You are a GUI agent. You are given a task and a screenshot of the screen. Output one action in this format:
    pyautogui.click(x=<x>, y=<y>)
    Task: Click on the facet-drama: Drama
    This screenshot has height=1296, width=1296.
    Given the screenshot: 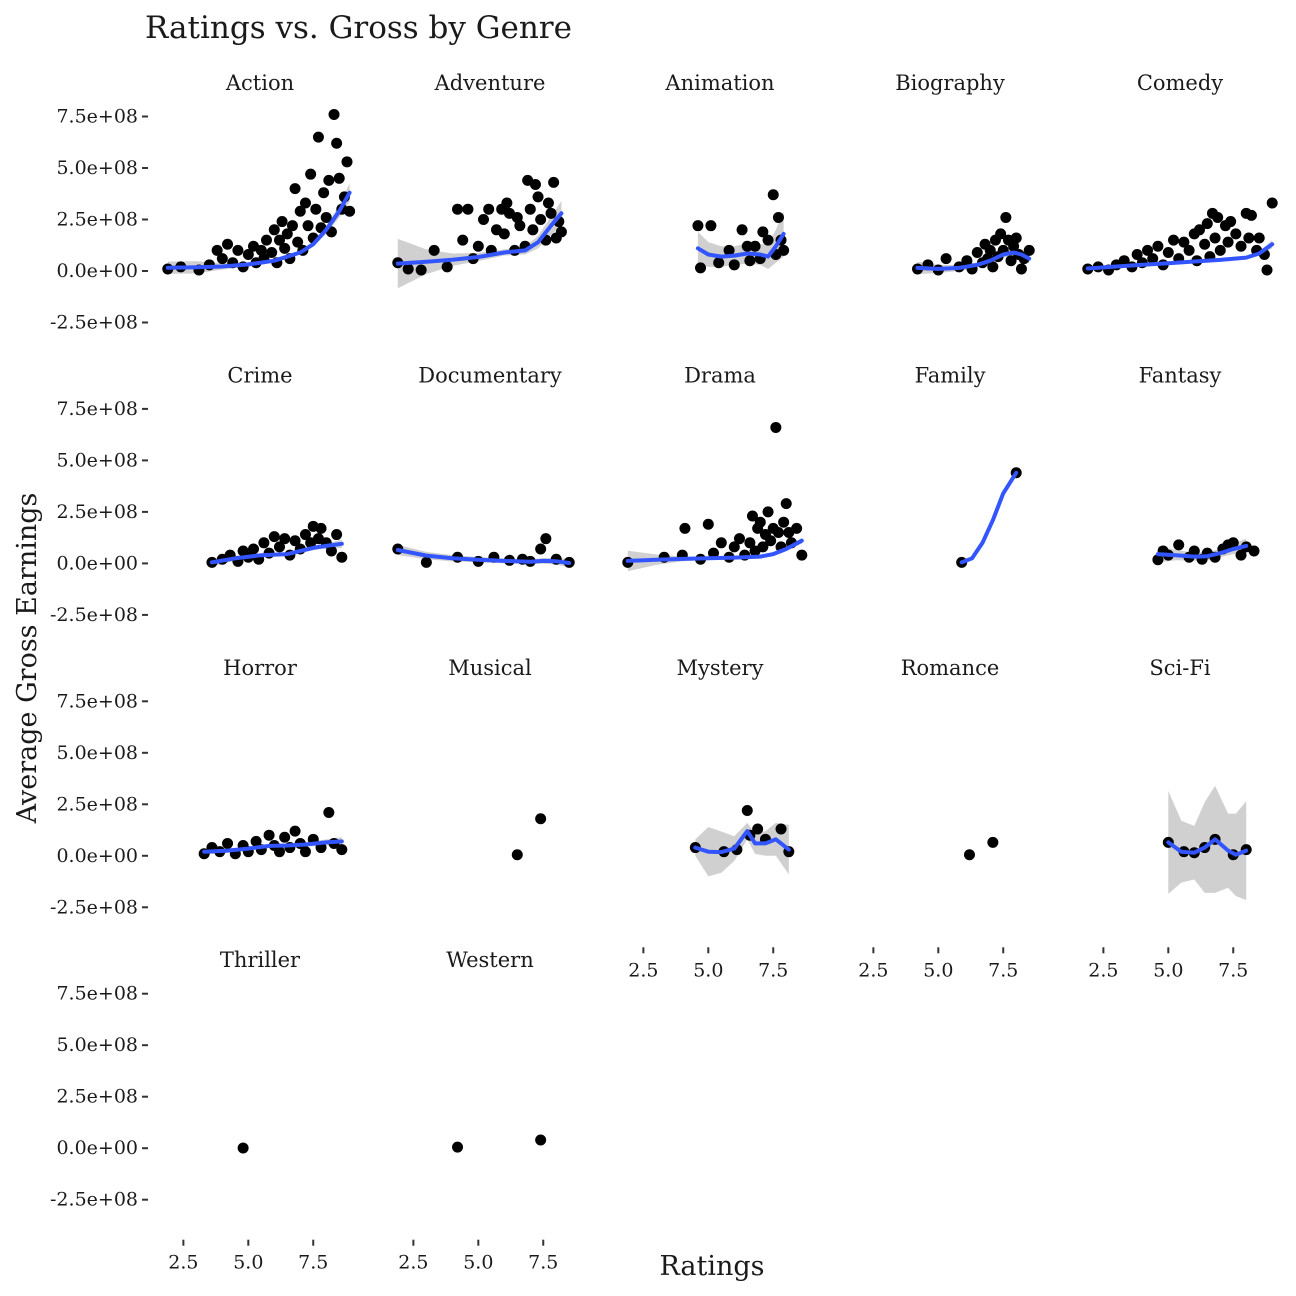 What is the action you would take?
    pyautogui.click(x=715, y=467)
    